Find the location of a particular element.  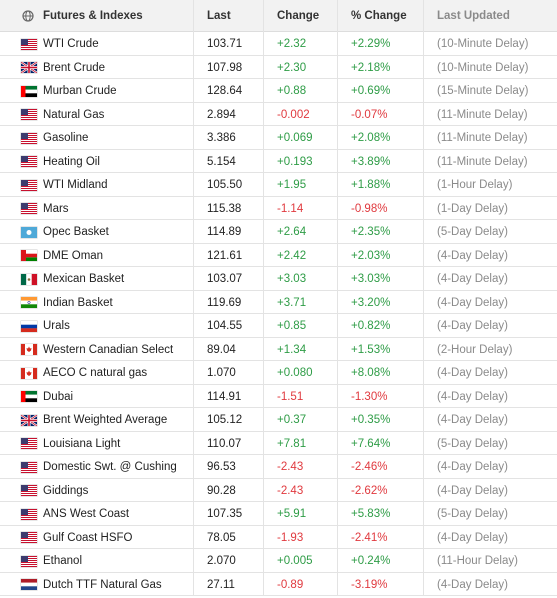

instrument-name: WTI Crude is located at coordinates (71, 44).